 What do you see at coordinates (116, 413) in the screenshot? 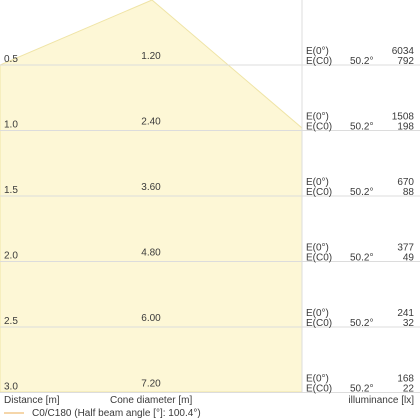
I see `legend-label: C0/C180 (Half beam angle [°]: 100.4°)` at bounding box center [116, 413].